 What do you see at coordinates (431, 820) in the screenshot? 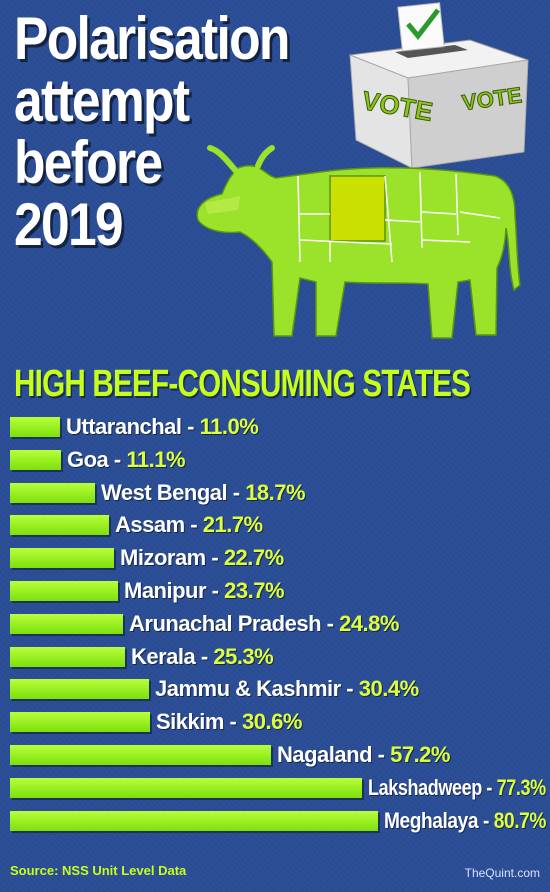
I see `state-name: Meghalaya` at bounding box center [431, 820].